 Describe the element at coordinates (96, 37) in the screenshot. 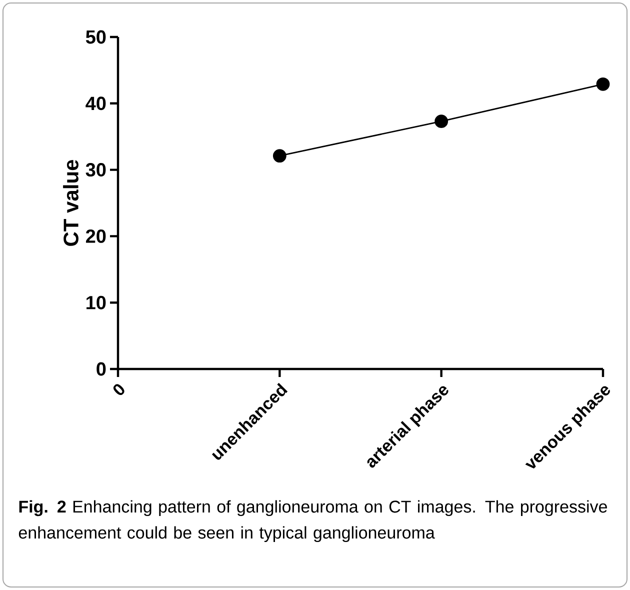

I see `y-tick-label: 50` at that location.